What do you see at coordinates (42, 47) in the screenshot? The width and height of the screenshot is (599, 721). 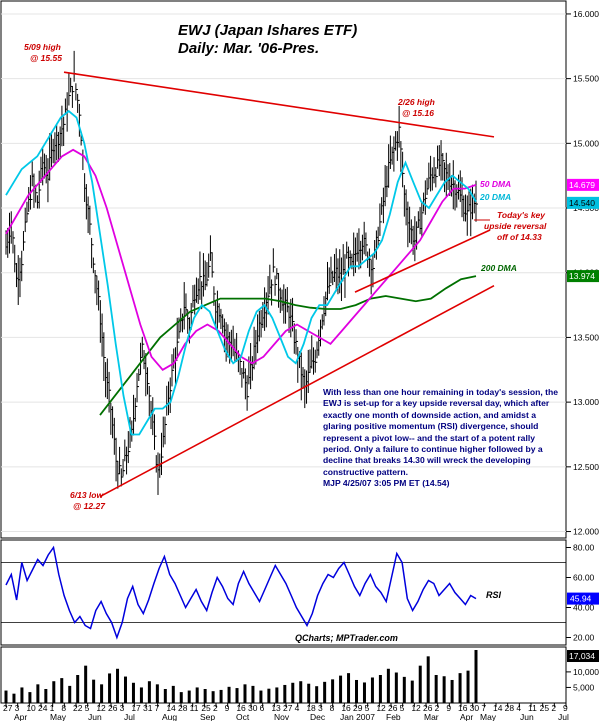 I see `annotation-high-509-line1: 5/09 high` at bounding box center [42, 47].